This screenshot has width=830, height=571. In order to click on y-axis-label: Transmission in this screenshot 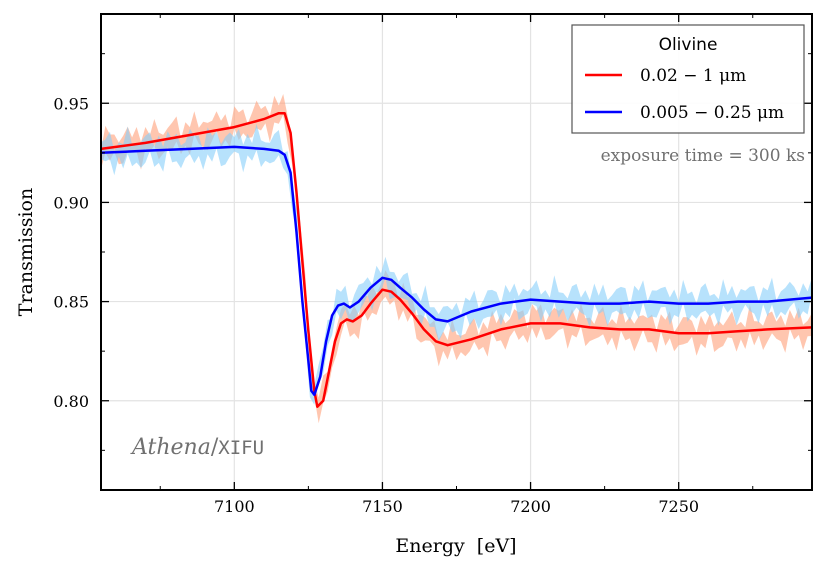, I will do `click(26, 252)`.